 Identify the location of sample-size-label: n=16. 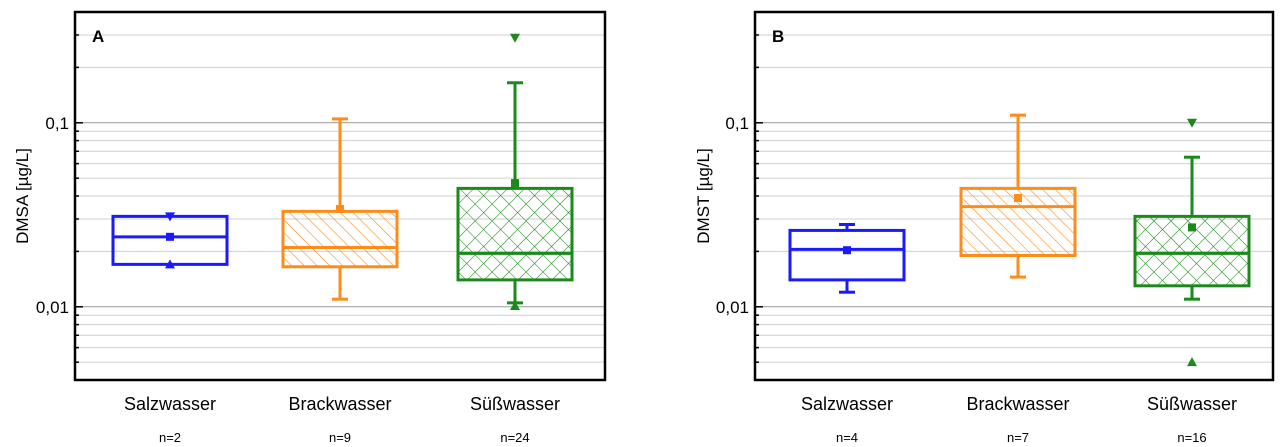
(1191, 437).